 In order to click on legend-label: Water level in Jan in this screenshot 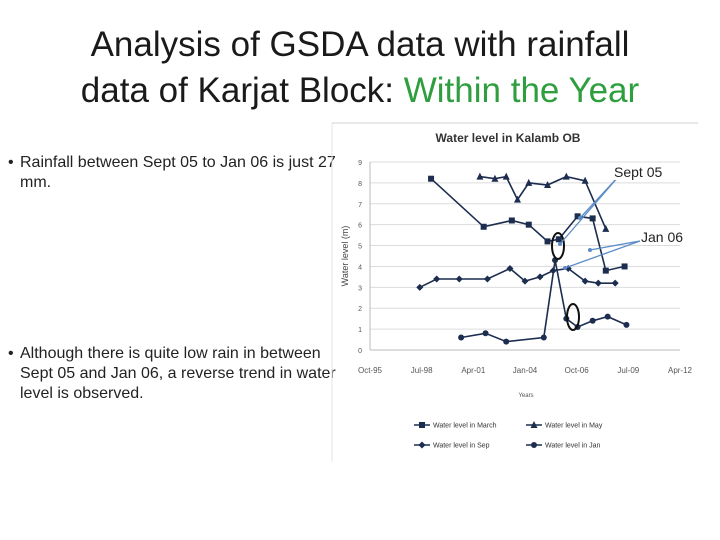, I will do `click(572, 446)`.